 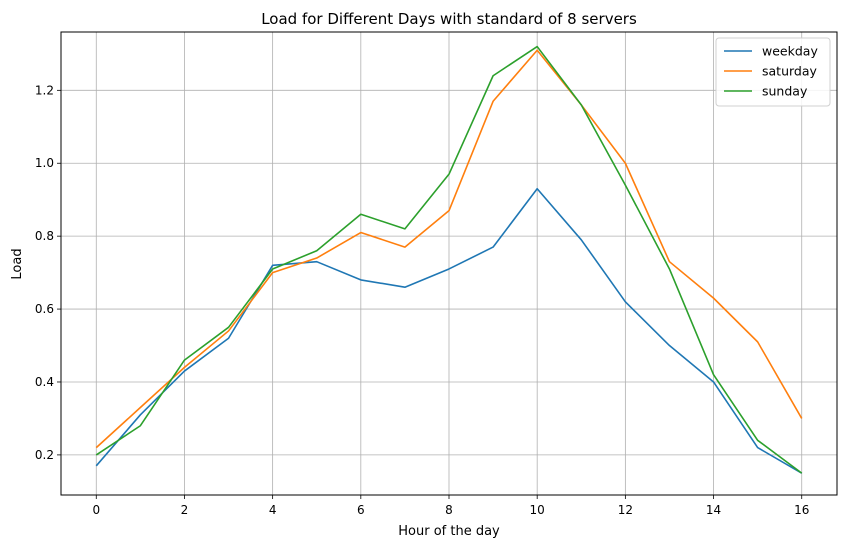 I want to click on x-tick-label: 8, so click(x=449, y=510).